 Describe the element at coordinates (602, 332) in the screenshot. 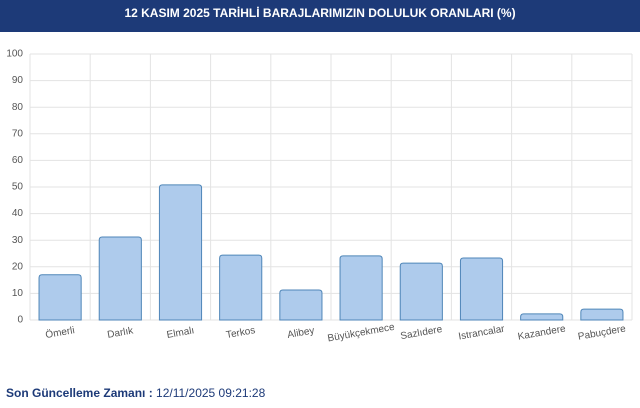

I see `x-tick-label: Pabuçdere` at that location.